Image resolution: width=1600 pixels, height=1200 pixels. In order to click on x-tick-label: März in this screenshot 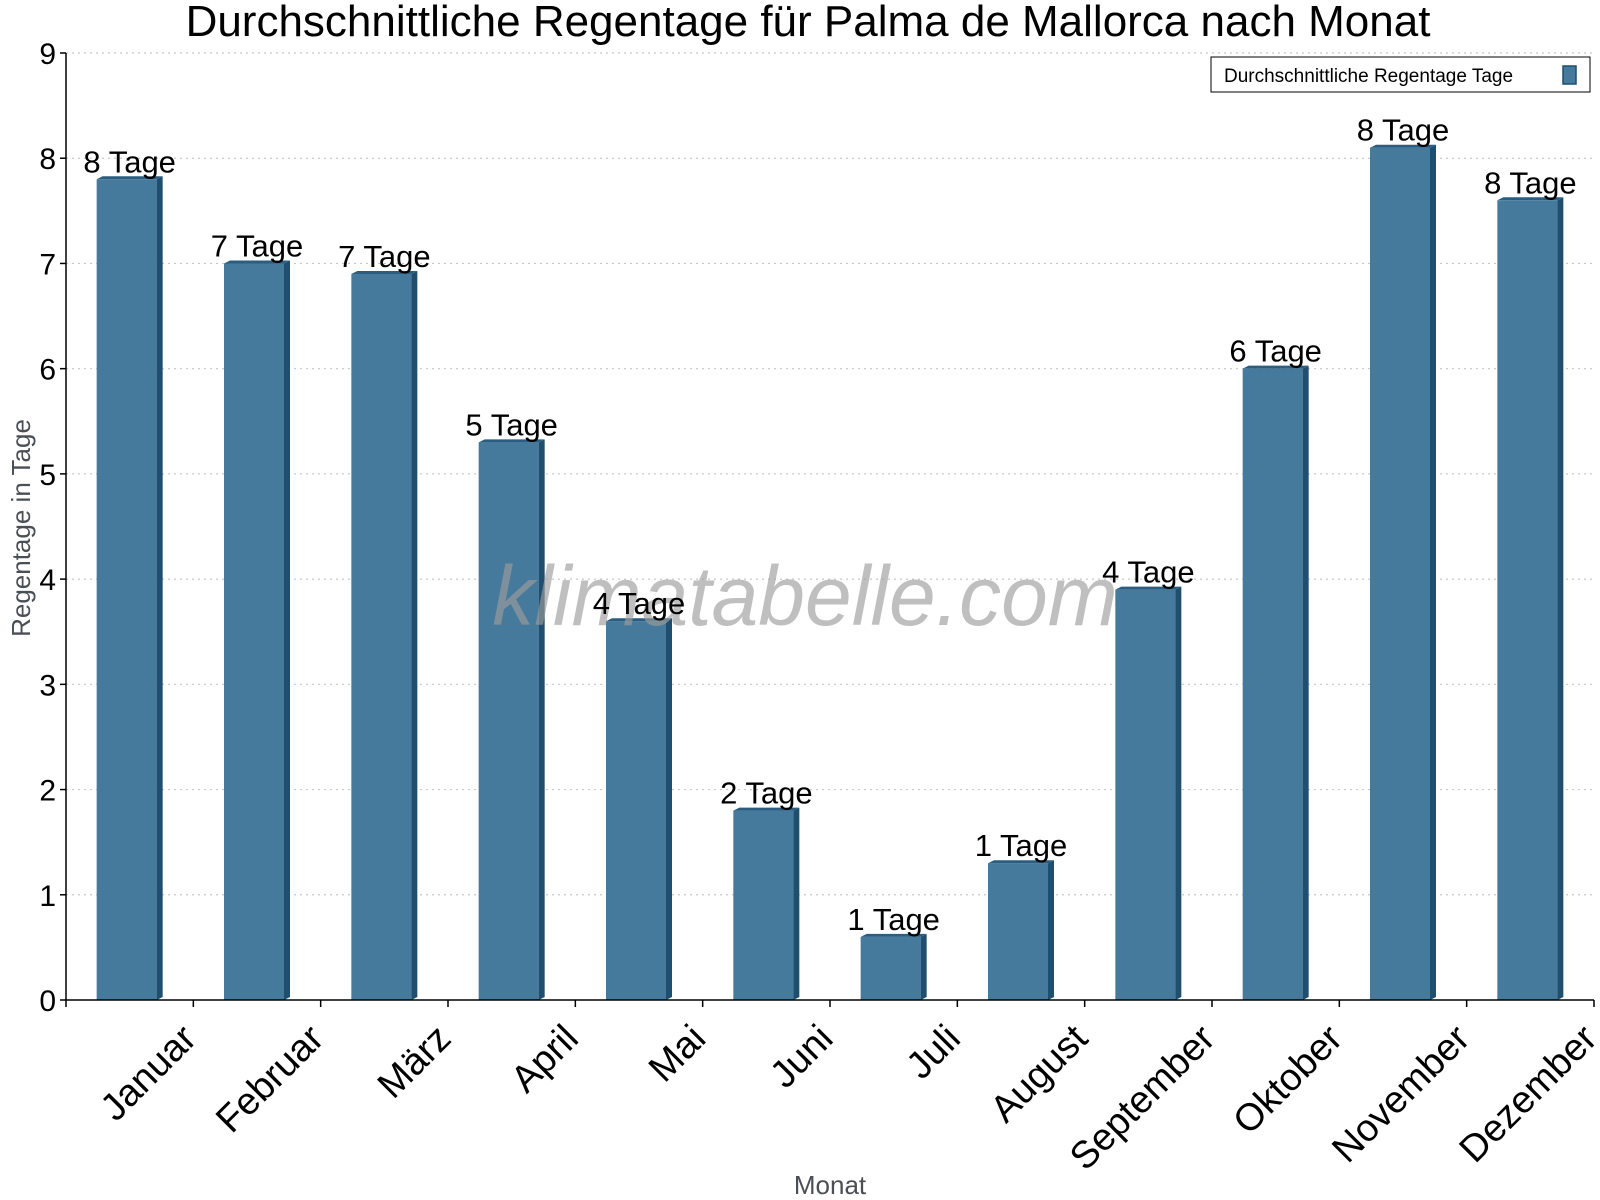, I will do `click(414, 1061)`.